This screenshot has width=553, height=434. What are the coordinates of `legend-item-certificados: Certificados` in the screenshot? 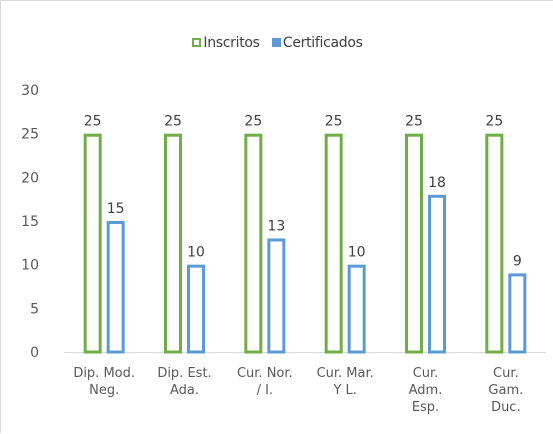 It's located at (317, 43).